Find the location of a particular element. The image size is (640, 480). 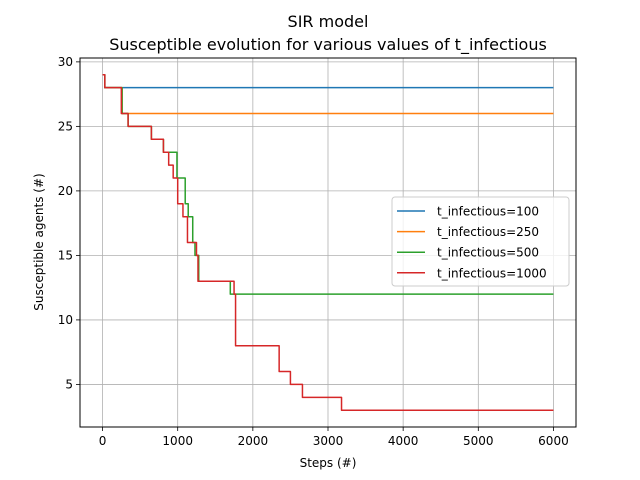

x-axis-ticks: 0 1000 2000 3000 4000 5000 6000 is located at coordinates (334, 437).